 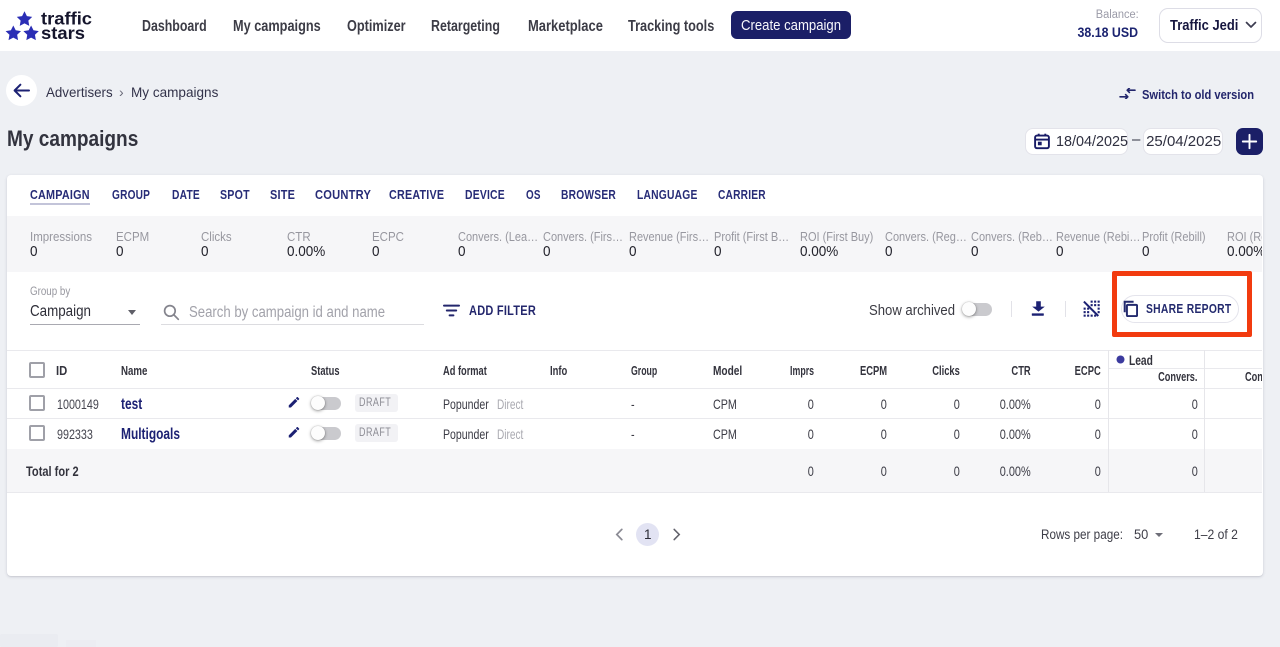 I want to click on svg-text: stars, so click(x=63, y=33).